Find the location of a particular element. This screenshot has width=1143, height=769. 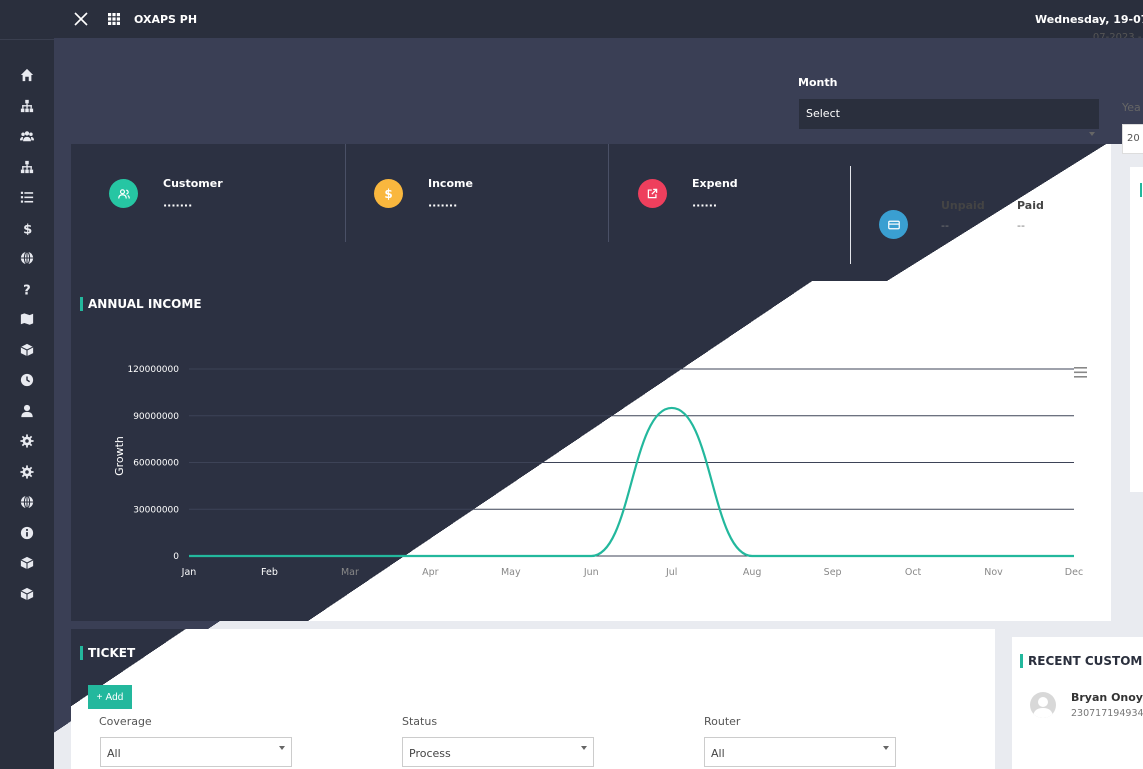

unpaid-value: -- is located at coordinates (945, 225).